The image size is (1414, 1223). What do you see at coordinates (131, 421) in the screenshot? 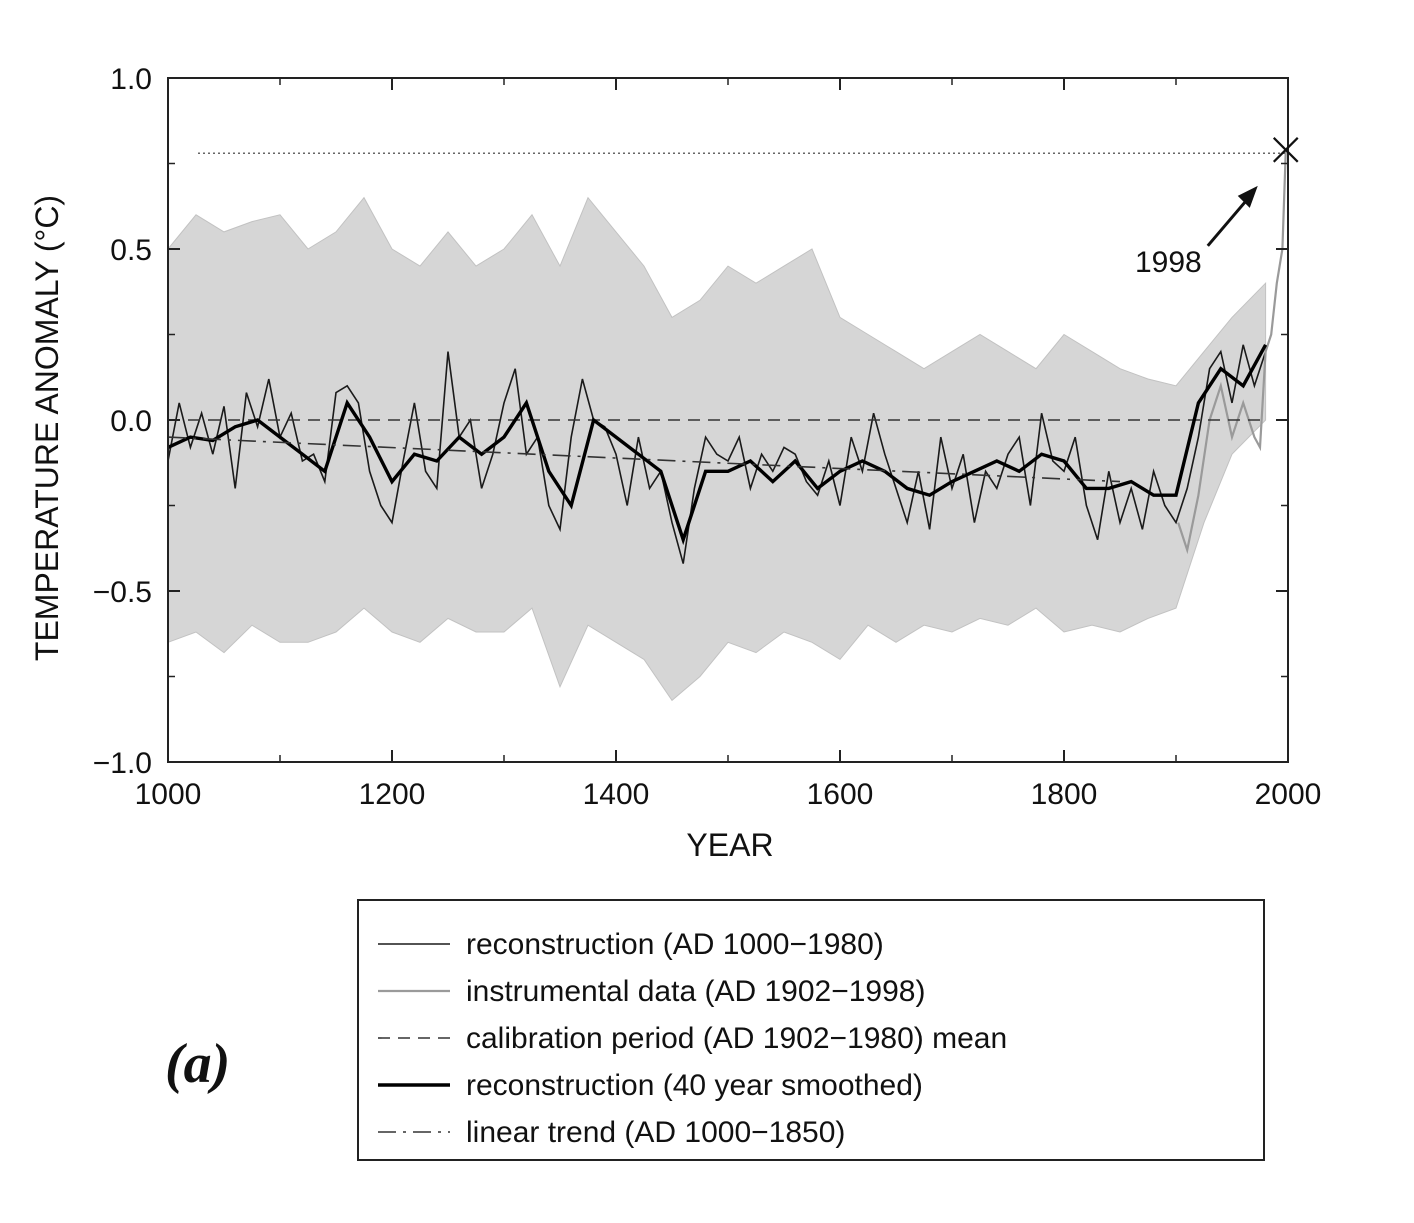
I see `y-tick-label-2: 0.0` at bounding box center [131, 421].